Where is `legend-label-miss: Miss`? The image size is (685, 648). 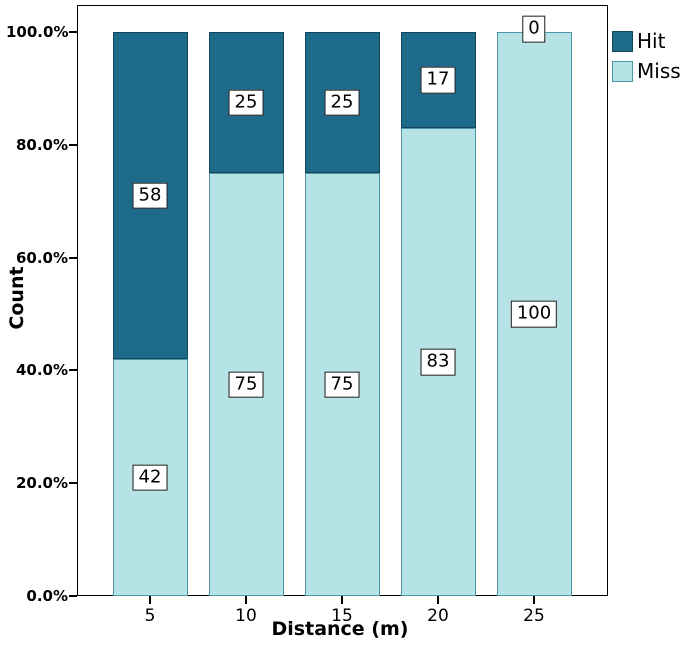 legend-label-miss: Miss is located at coordinates (659, 71).